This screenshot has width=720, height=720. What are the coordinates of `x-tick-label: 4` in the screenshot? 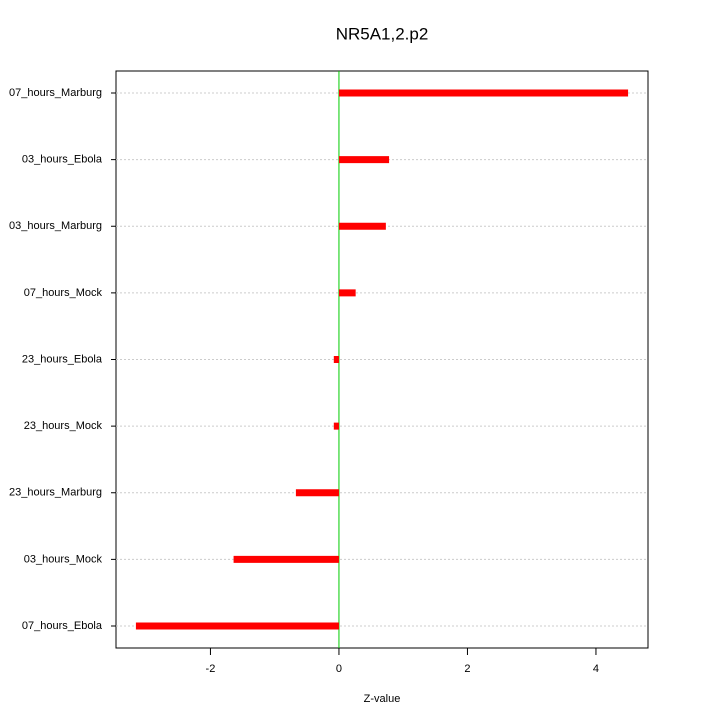 It's located at (596, 669).